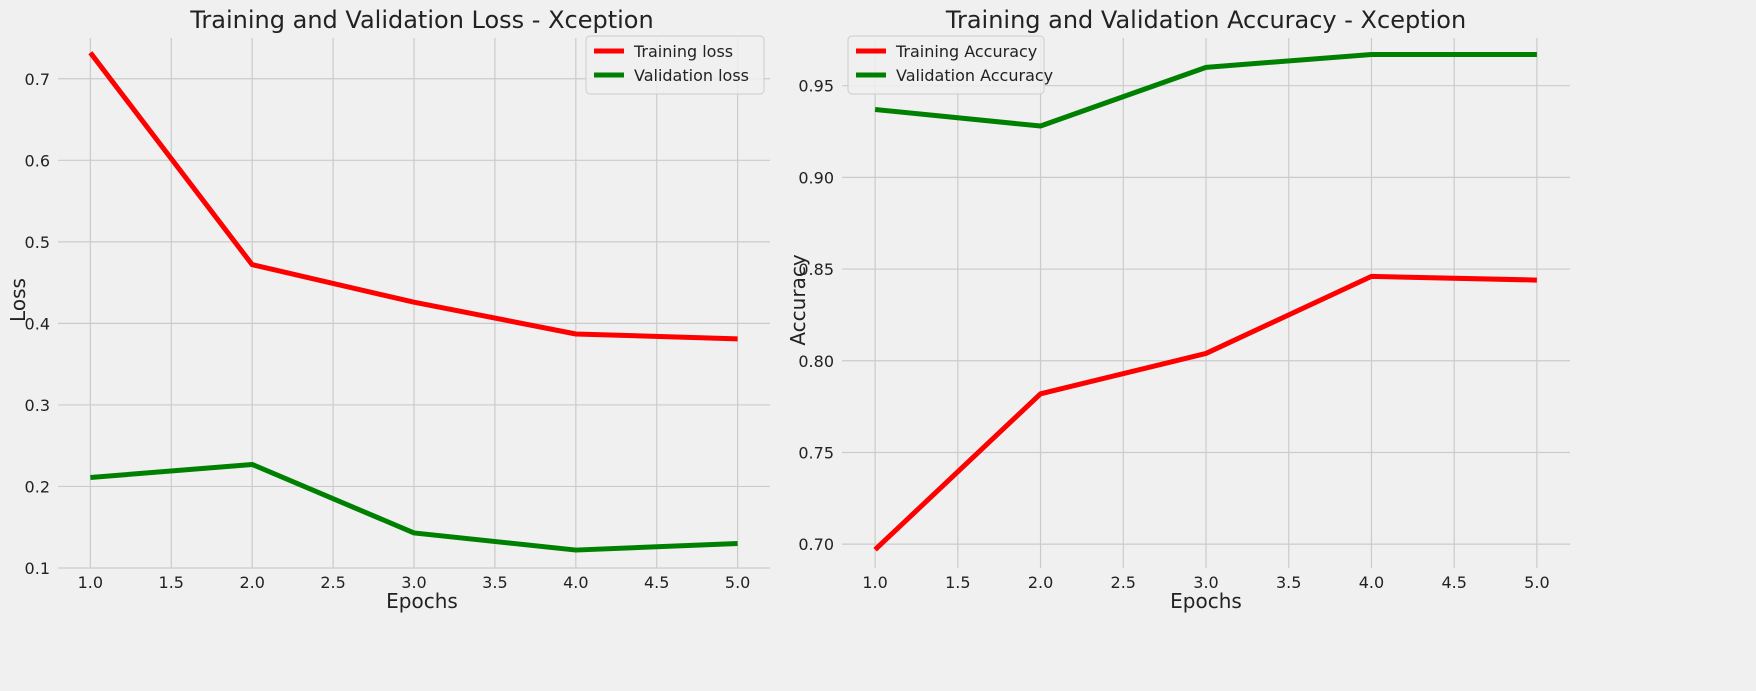  I want to click on legend: Training Accuracy Validation Accuracy, so click(950, 65).